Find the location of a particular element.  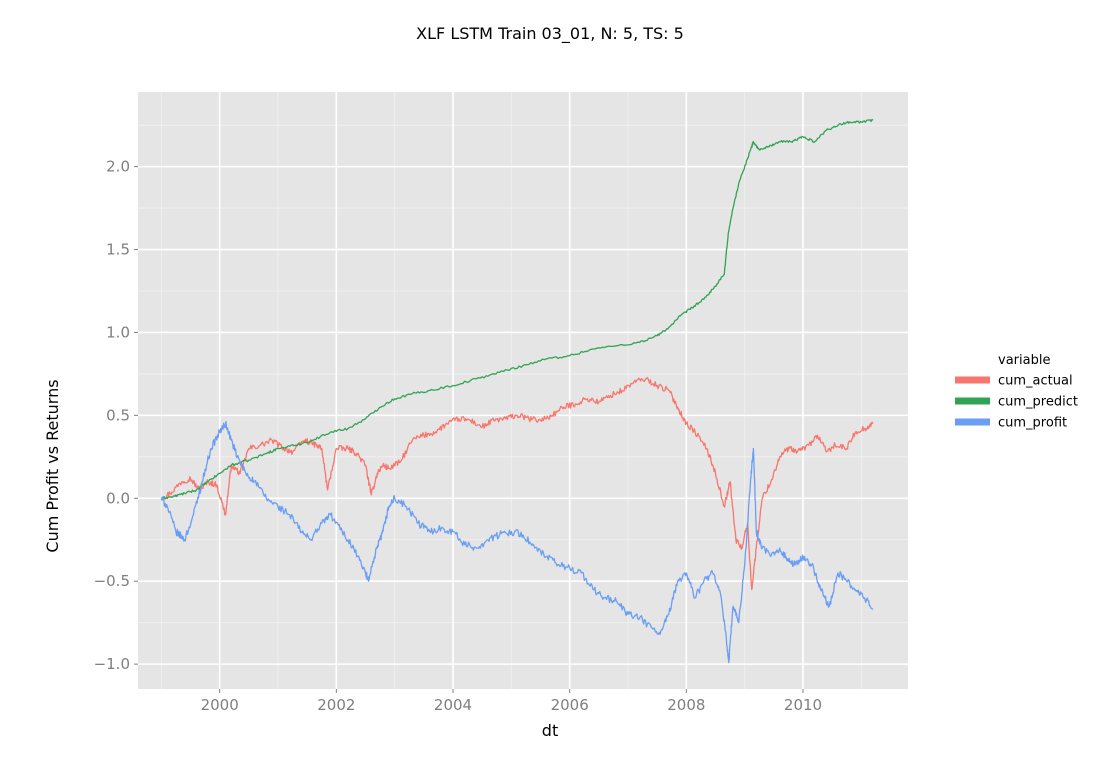

y-tick-label: −1.0 is located at coordinates (112, 664).